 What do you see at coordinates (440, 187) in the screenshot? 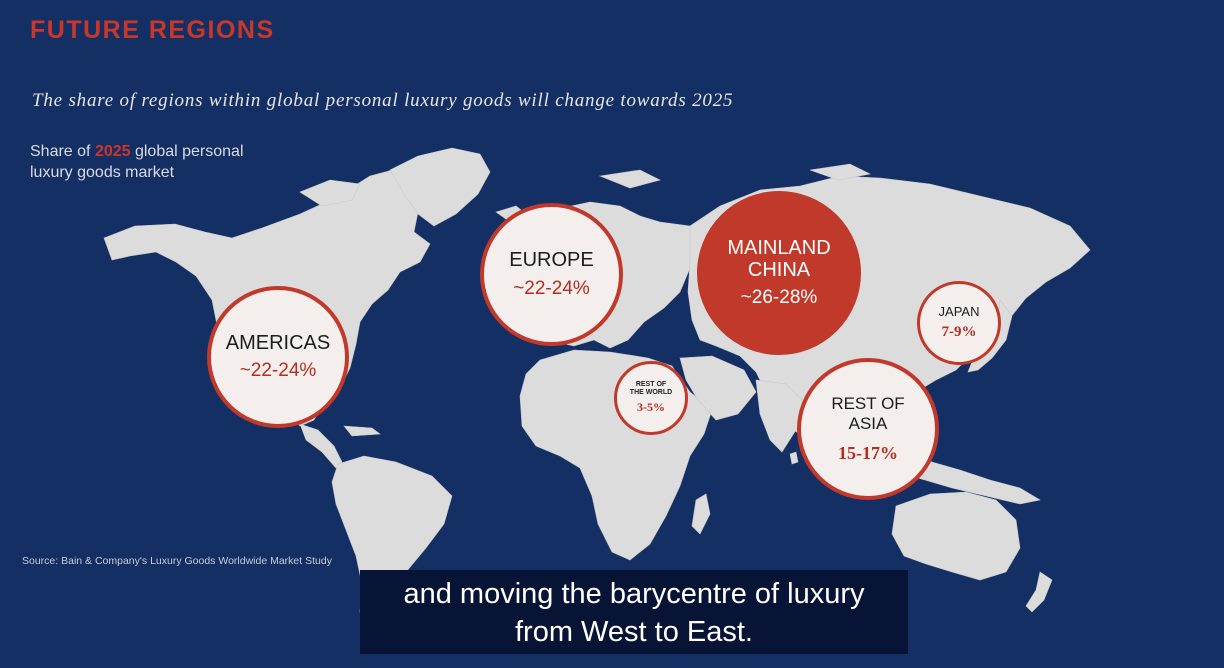
I see `greenland-landmass` at bounding box center [440, 187].